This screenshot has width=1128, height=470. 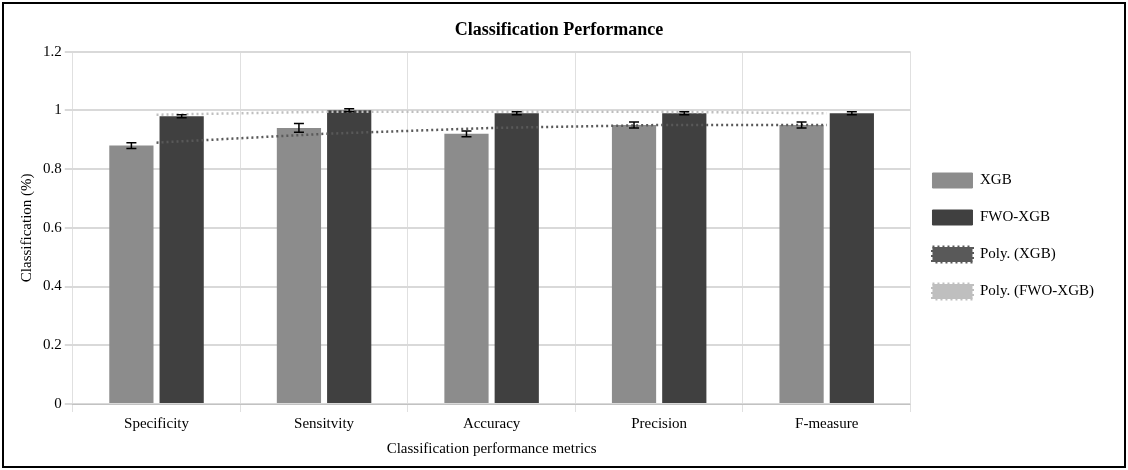 What do you see at coordinates (52, 50) in the screenshot?
I see `y-tick-label: 1.2` at bounding box center [52, 50].